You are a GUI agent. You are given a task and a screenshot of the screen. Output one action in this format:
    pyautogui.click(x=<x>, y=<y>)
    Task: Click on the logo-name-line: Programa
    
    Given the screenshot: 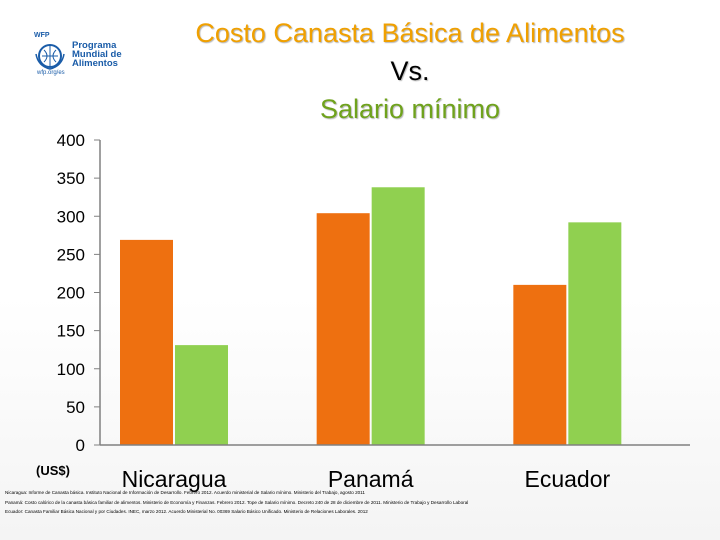 What is the action you would take?
    pyautogui.click(x=94, y=45)
    